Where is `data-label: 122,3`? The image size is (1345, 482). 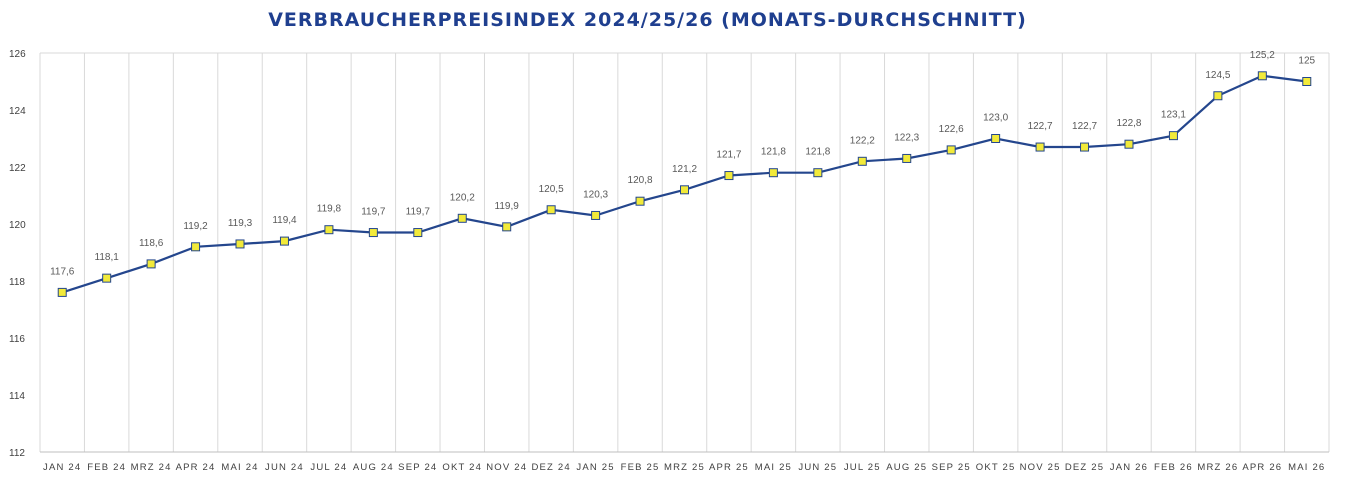
data-label: 122,3 is located at coordinates (906, 137).